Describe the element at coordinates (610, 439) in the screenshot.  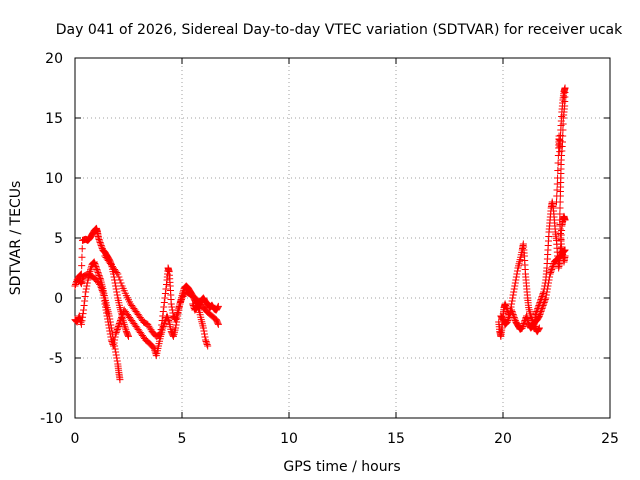
I see `x-tick-label: 25` at that location.